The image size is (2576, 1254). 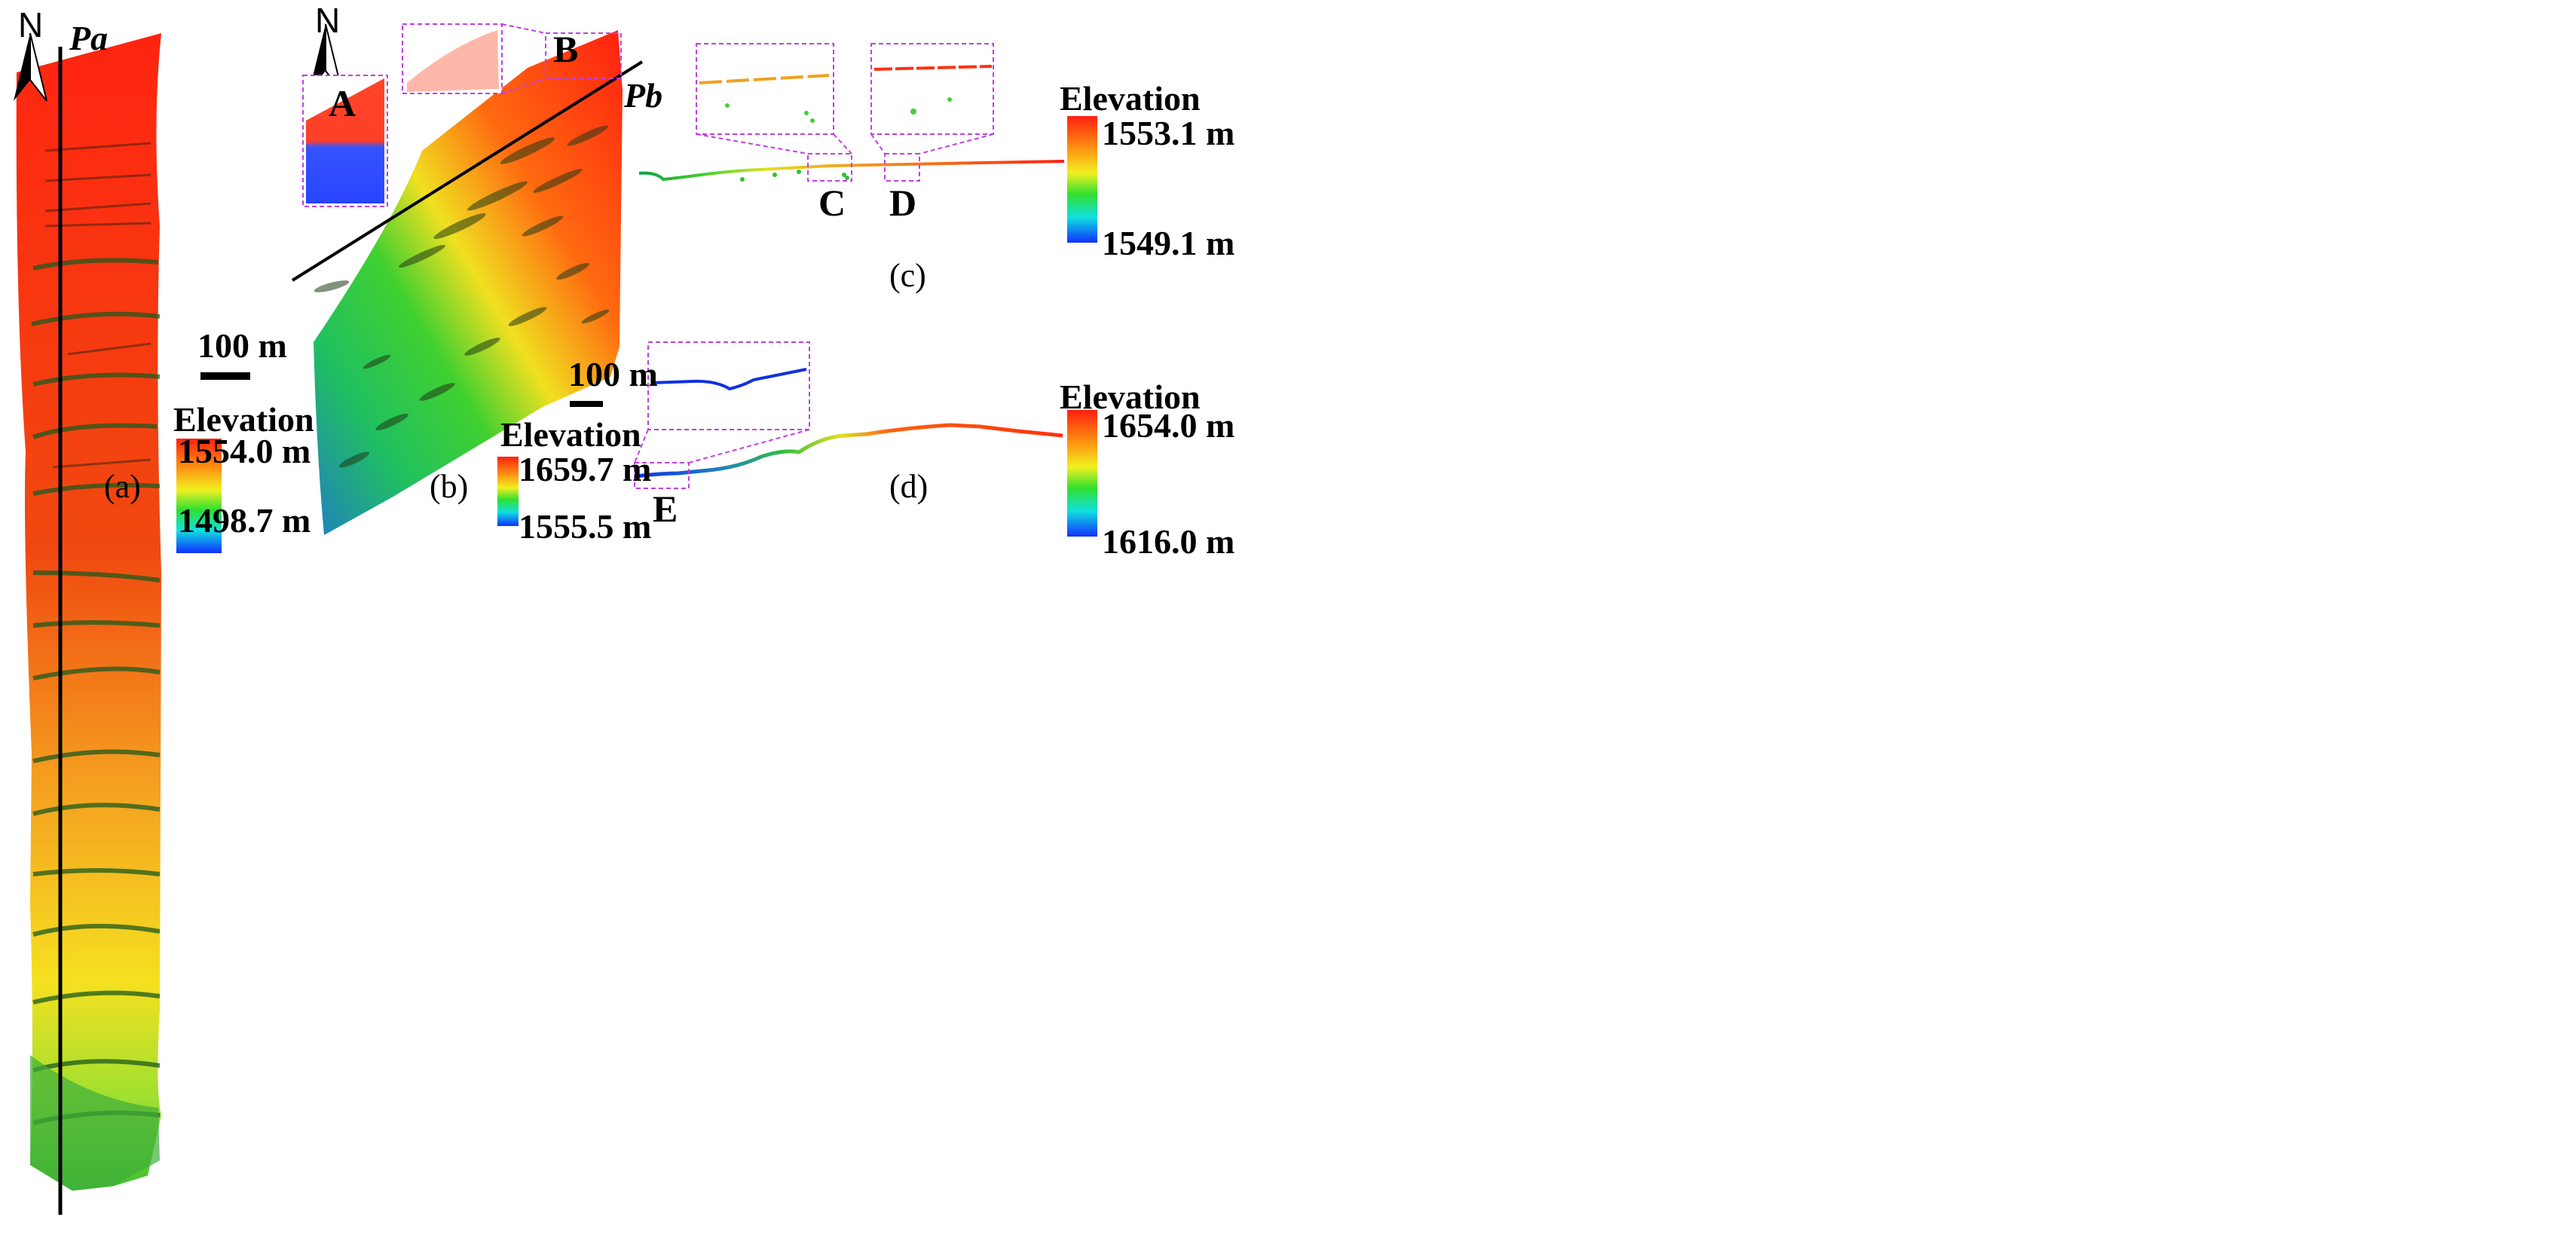 What do you see at coordinates (613, 374) in the screenshot?
I see `scale-label-b: 100 m` at bounding box center [613, 374].